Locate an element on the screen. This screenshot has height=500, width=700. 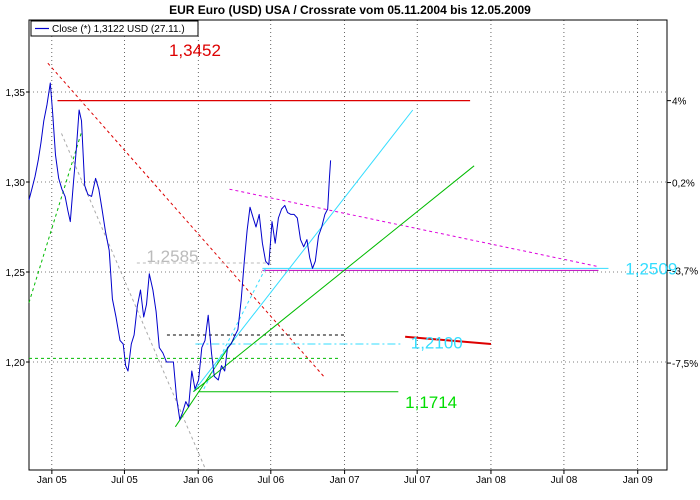
annotation-label: 1,2585 is located at coordinates (172, 256).